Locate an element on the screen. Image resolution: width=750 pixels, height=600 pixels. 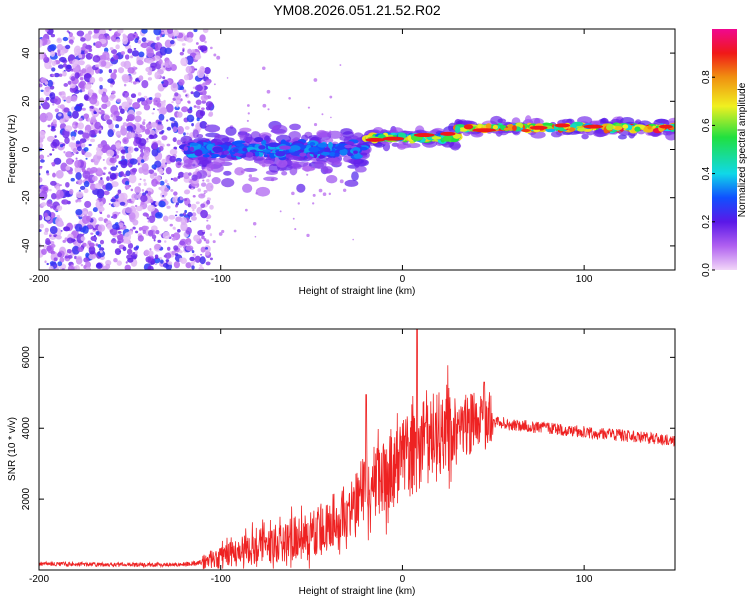
colorbar-gradient is located at coordinates (724, 149).